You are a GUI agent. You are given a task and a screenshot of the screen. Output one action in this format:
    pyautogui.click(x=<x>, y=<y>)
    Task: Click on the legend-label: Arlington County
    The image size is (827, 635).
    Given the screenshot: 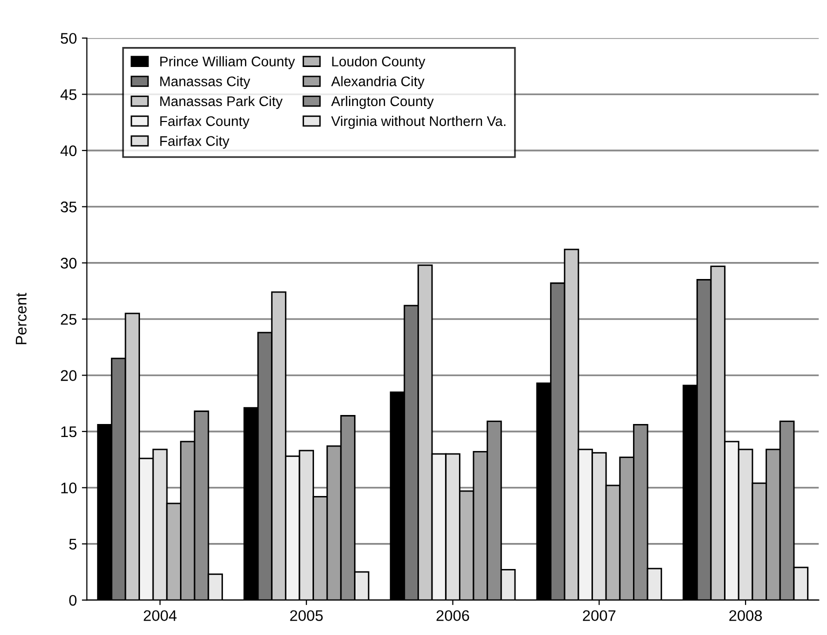 What is the action you would take?
    pyautogui.click(x=382, y=102)
    